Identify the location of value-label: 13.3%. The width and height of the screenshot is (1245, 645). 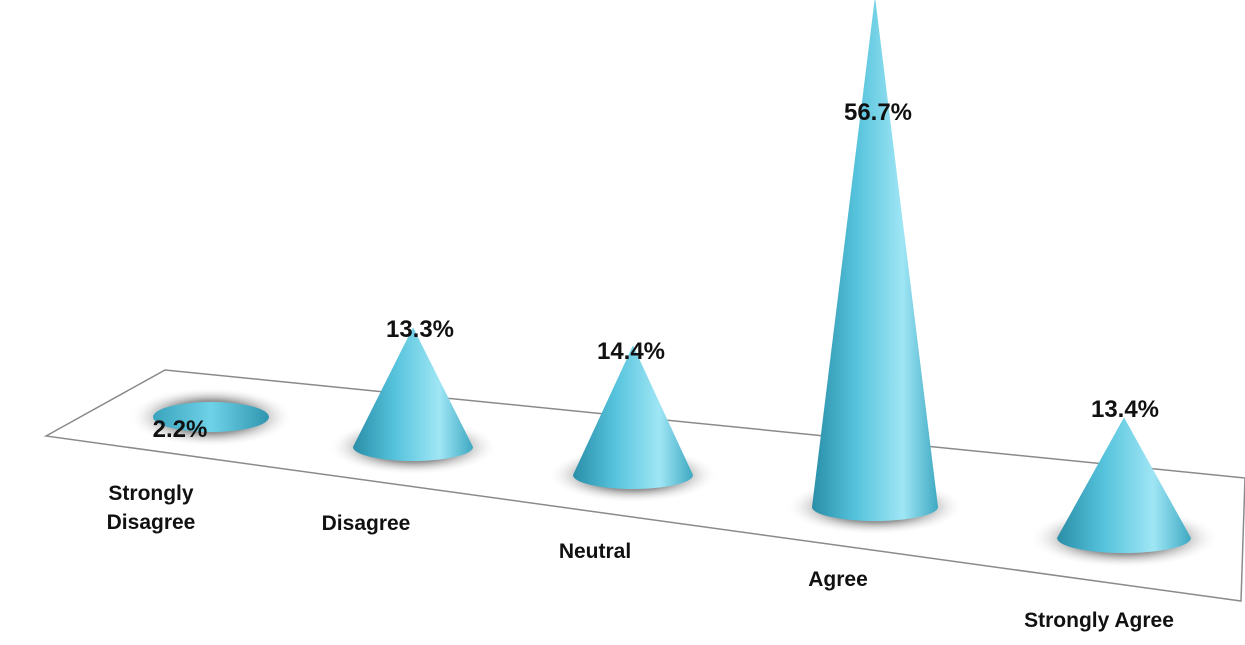
(420, 329).